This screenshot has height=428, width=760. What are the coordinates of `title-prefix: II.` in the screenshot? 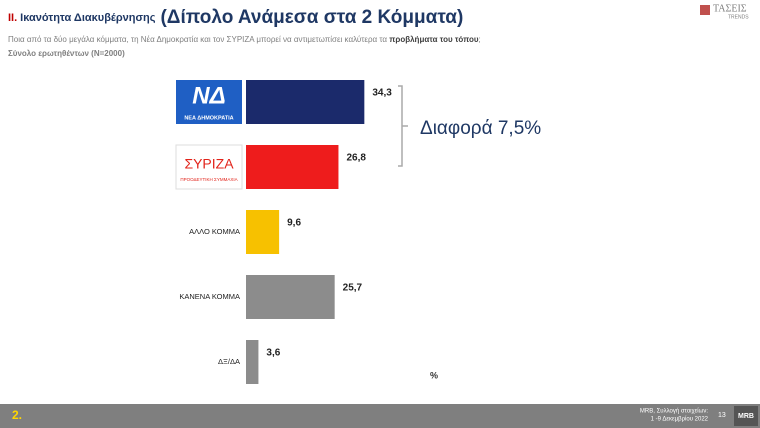 It's located at (12, 18).